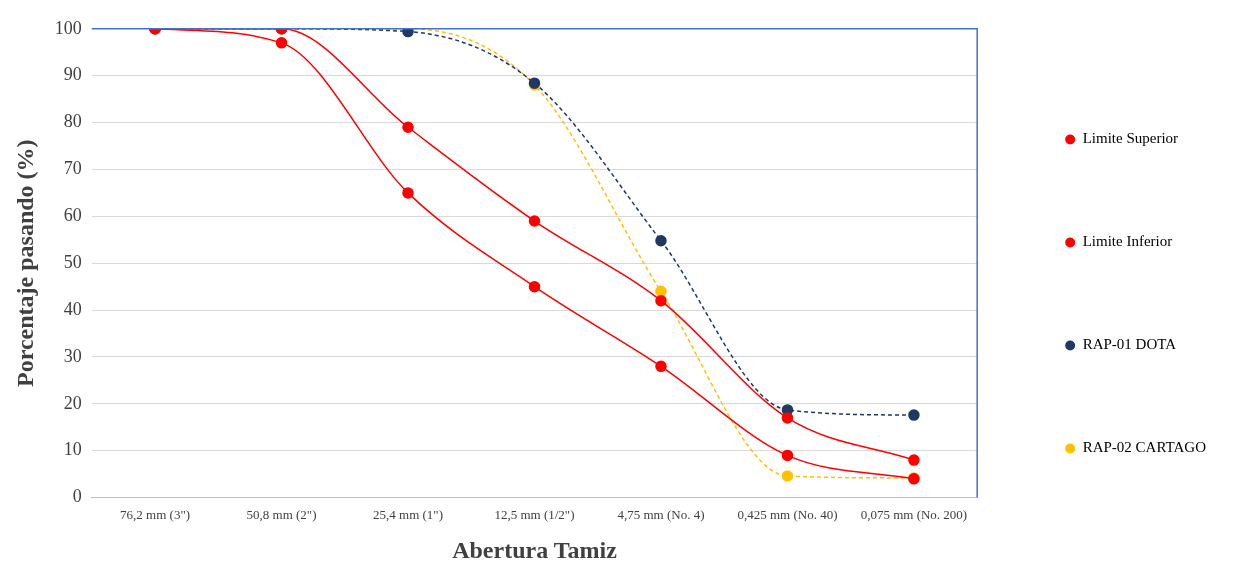 The width and height of the screenshot is (1234, 578). I want to click on legend-label: RAP-01 DOTA, so click(1129, 344).